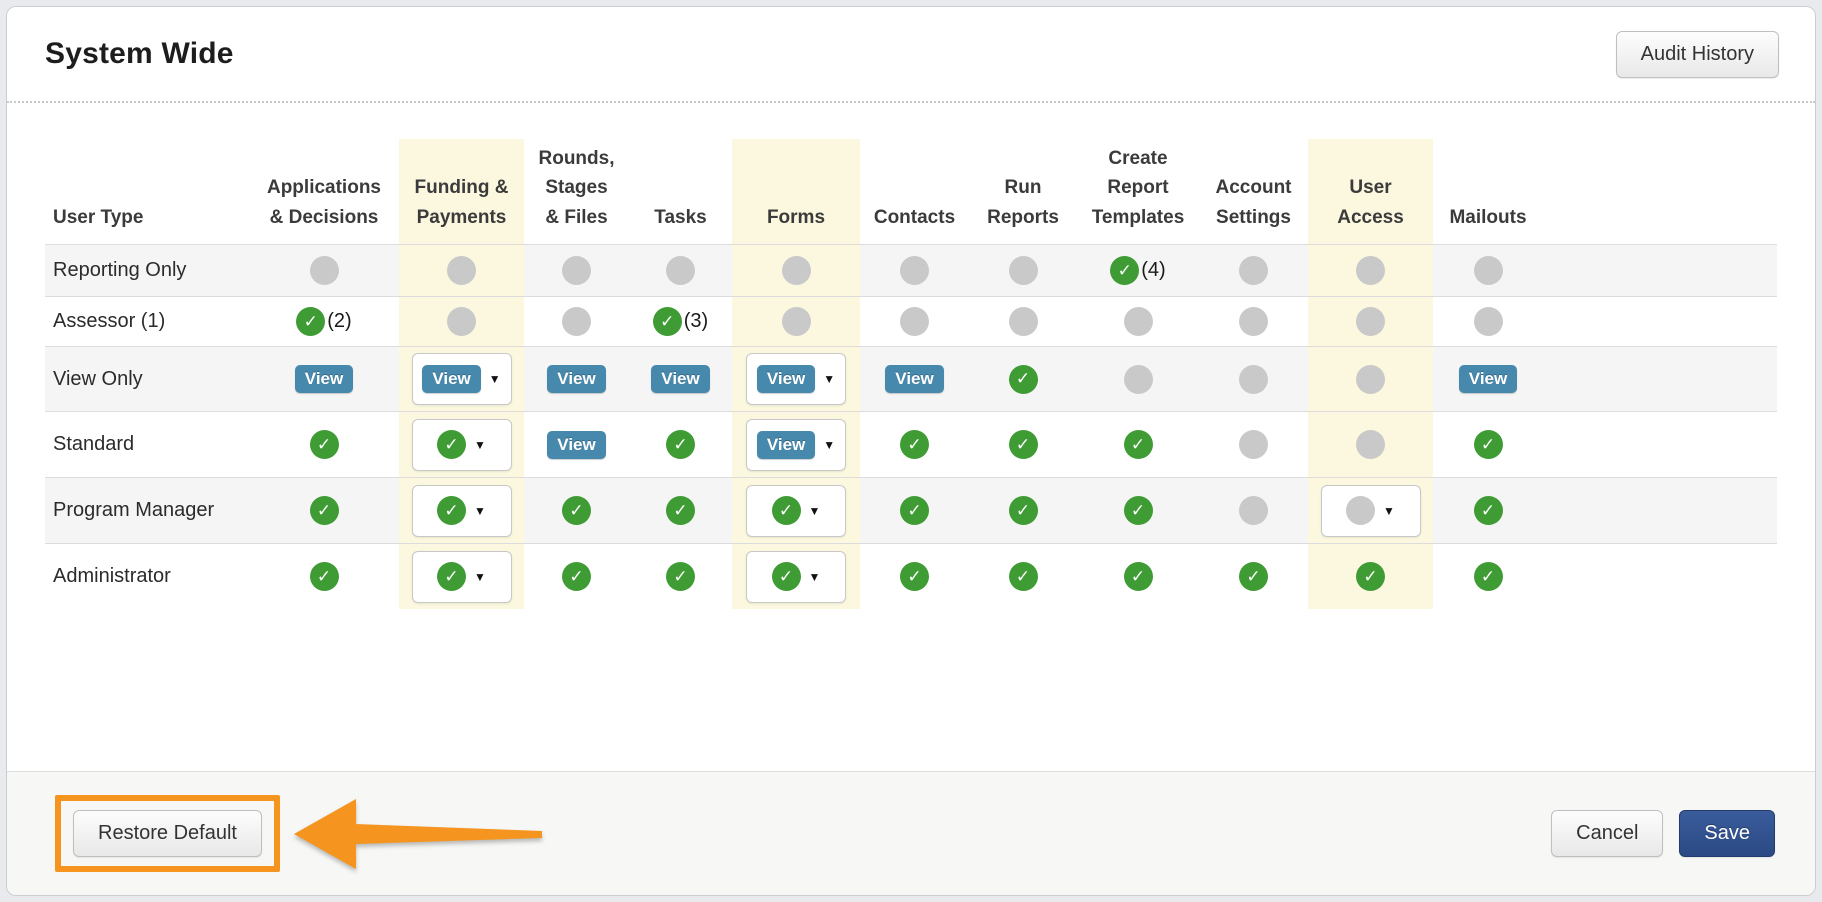  Describe the element at coordinates (134, 510) in the screenshot. I see `user-type-label-program-manager: Program Manager` at that location.